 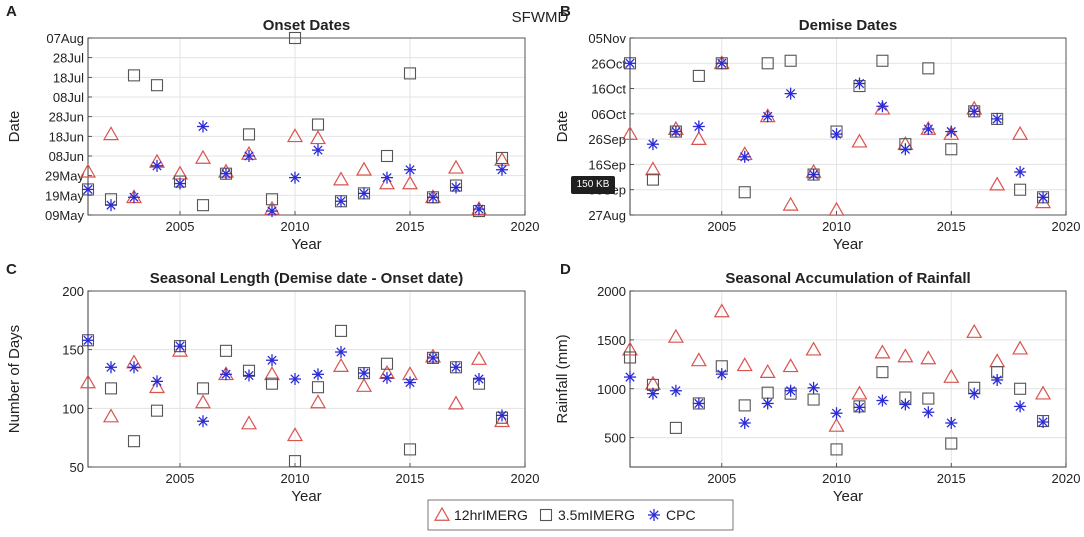 I want to click on y-tick-label: 06Oct, so click(x=608, y=114).